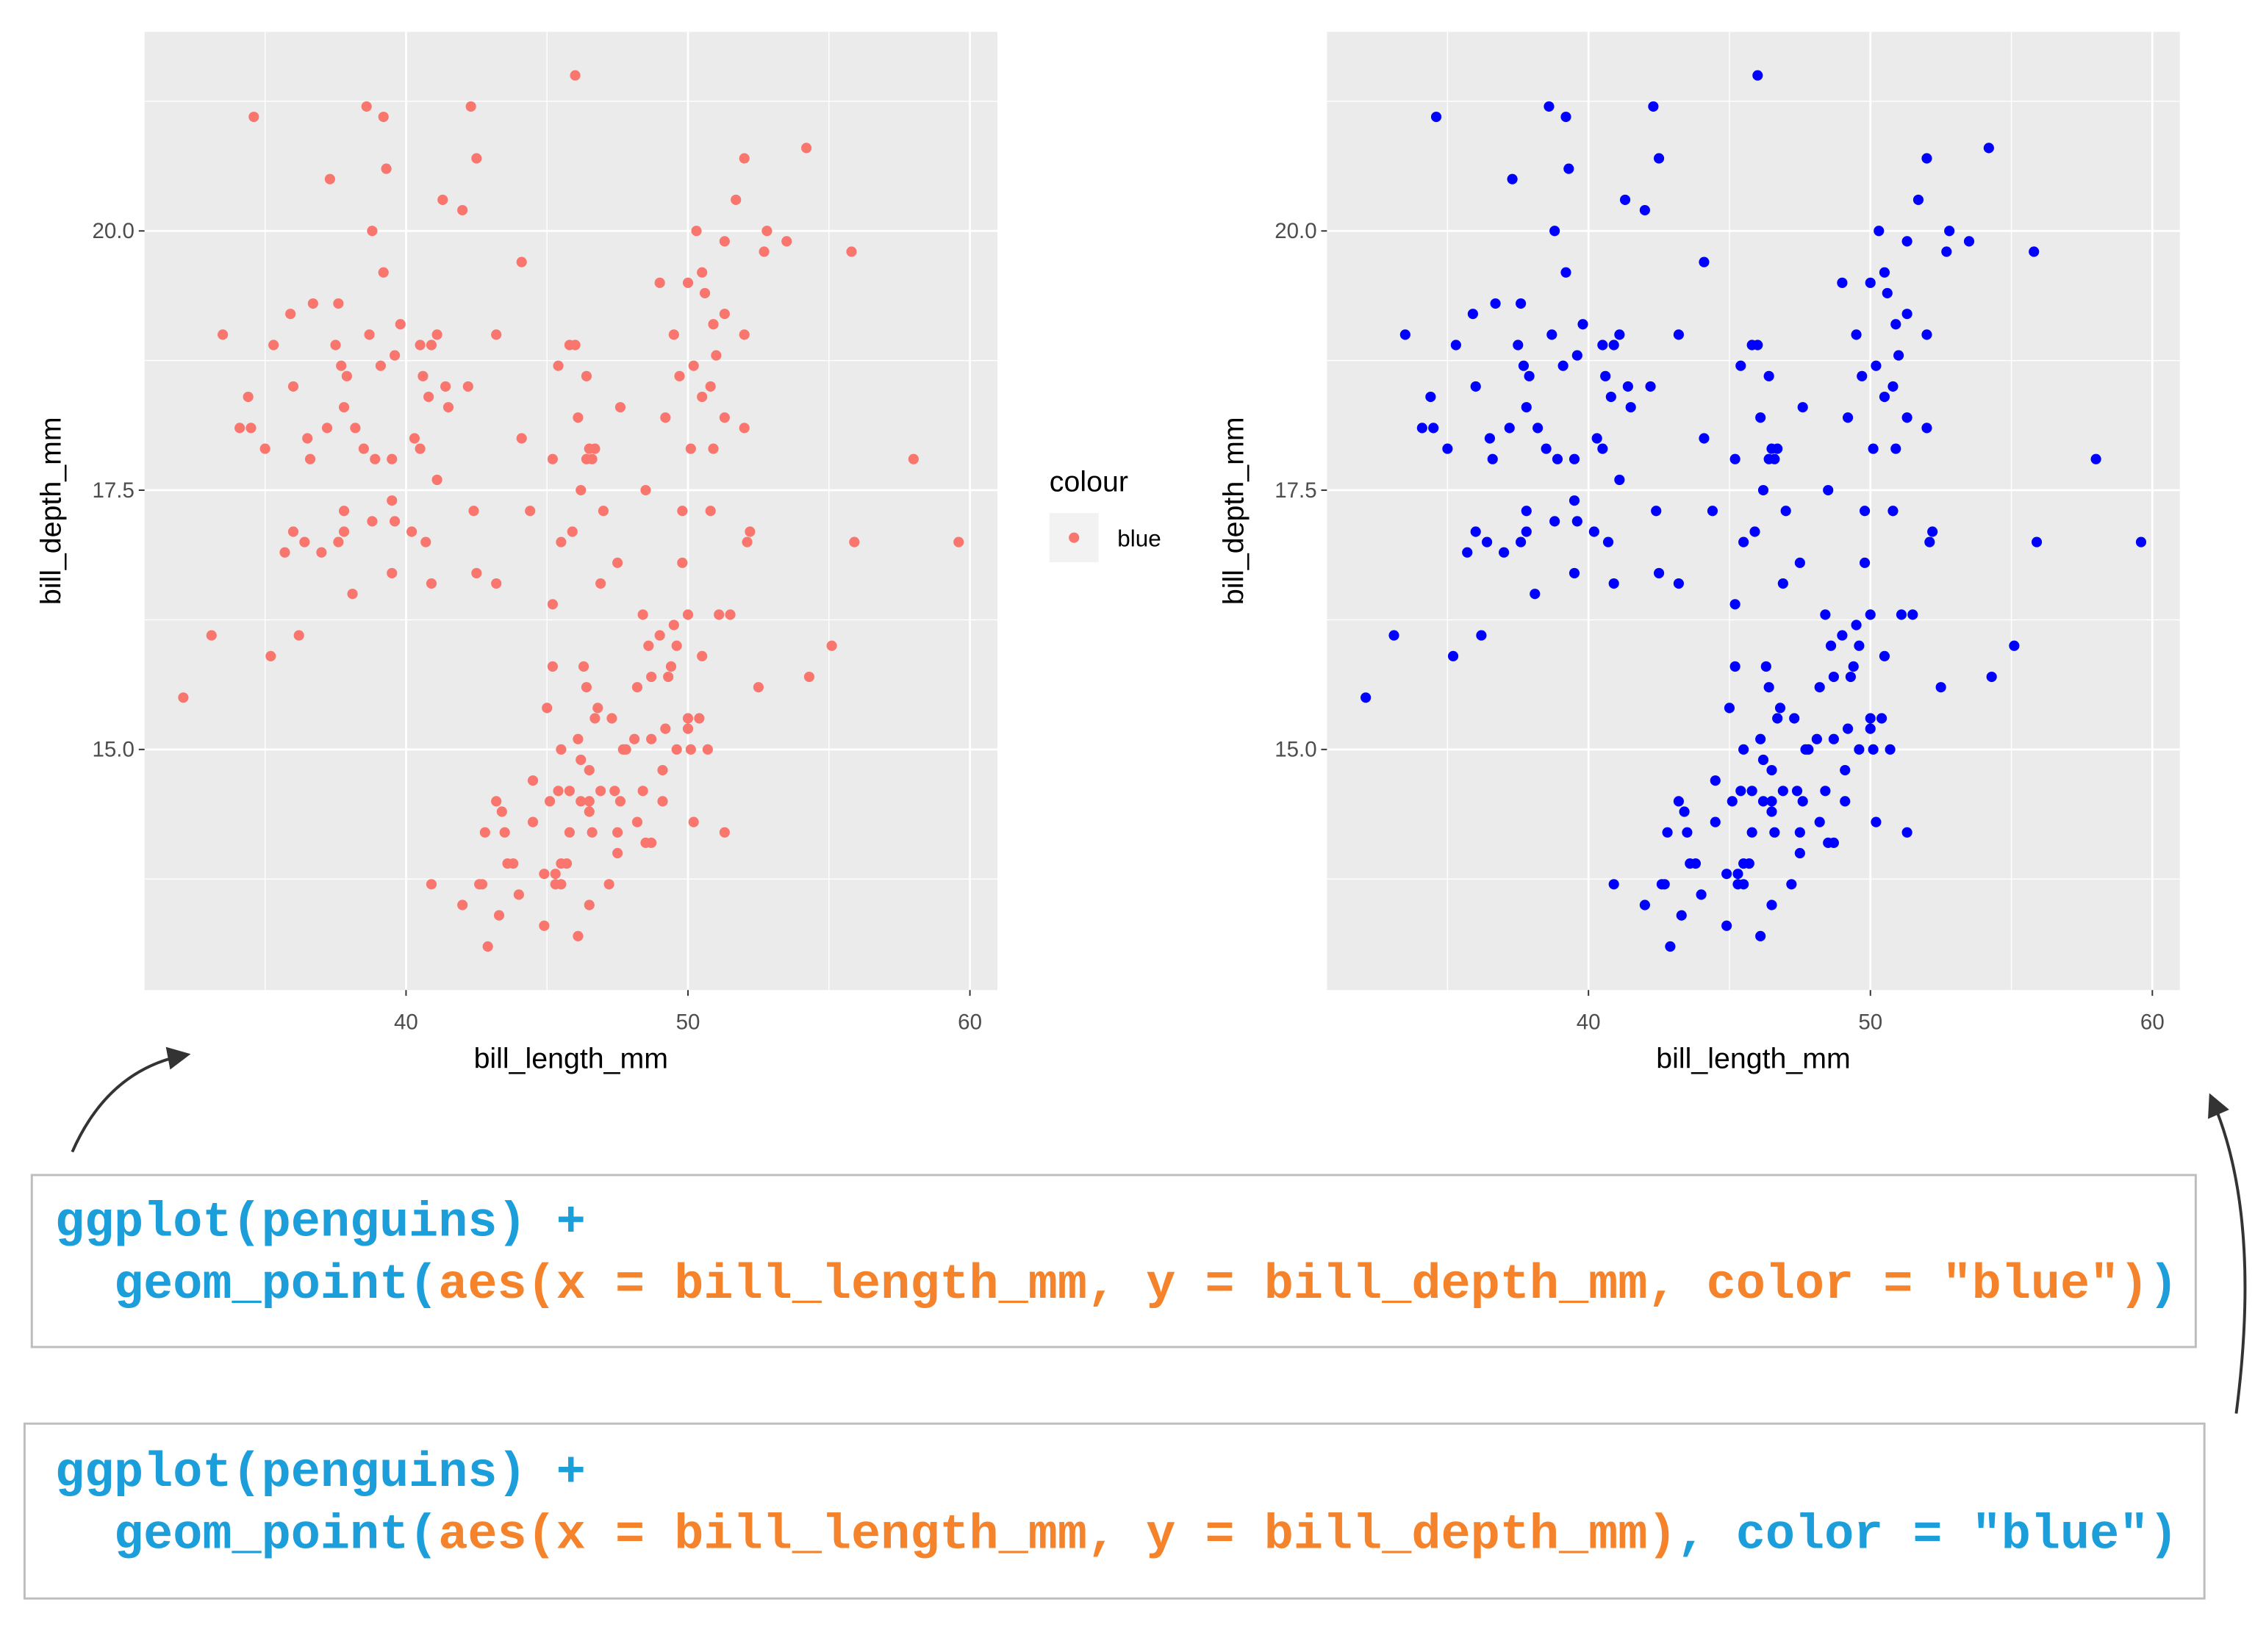 The image size is (2255, 1652). I want to click on legend-title: colour, so click(1089, 482).